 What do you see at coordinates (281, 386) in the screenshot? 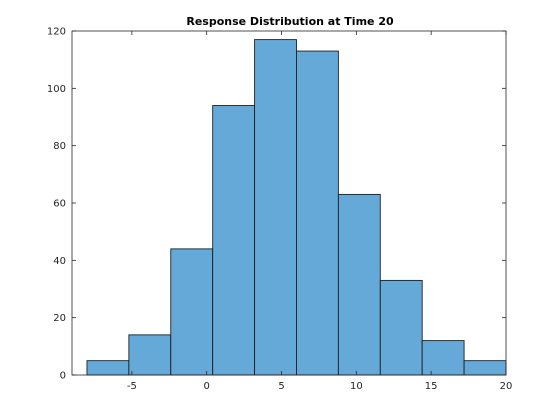
I see `x-tick-label-5: 5` at bounding box center [281, 386].